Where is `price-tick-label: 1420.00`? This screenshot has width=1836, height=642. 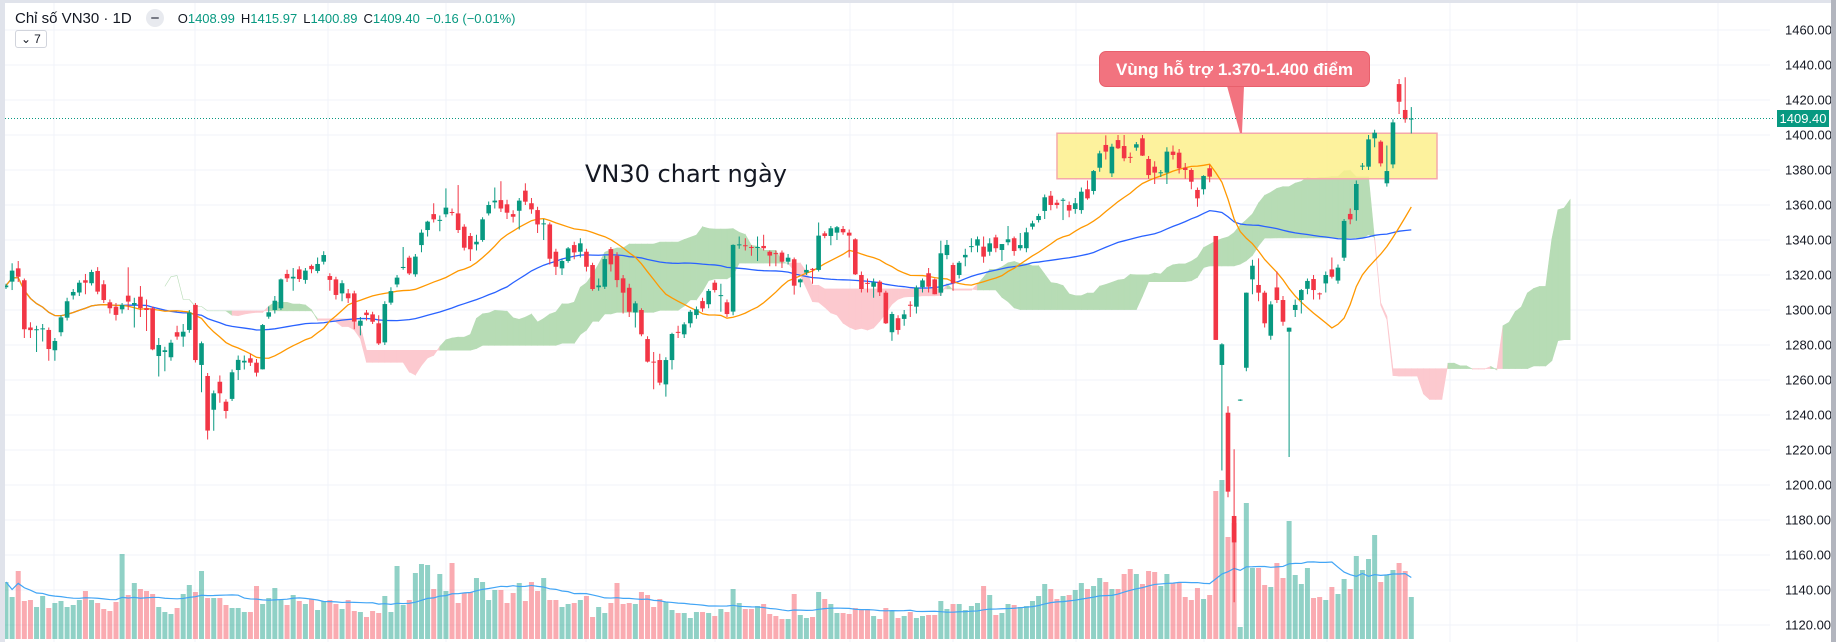 price-tick-label: 1420.00 is located at coordinates (1808, 100).